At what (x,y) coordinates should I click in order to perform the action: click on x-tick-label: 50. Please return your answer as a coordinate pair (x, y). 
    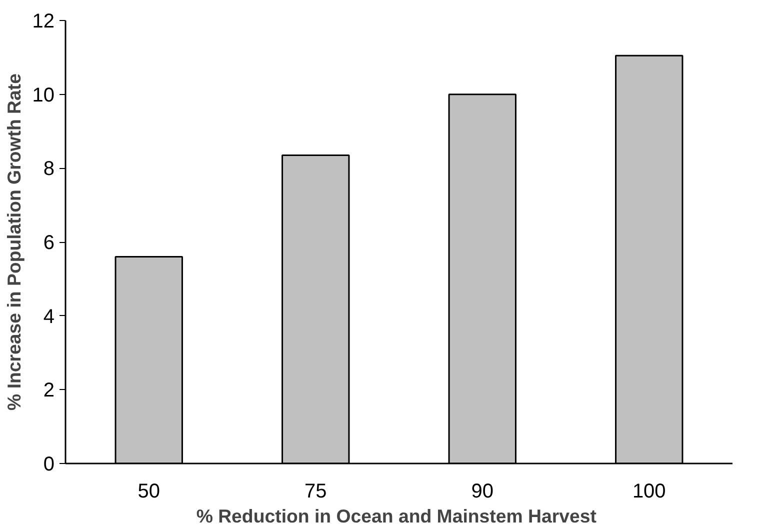
    Looking at the image, I should click on (149, 491).